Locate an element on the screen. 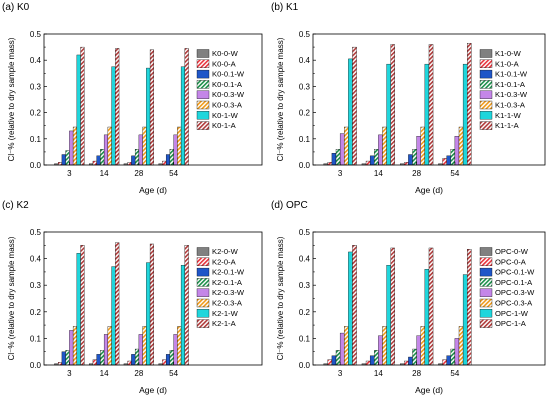 Image resolution: width=550 pixels, height=407 pixels. bar-K1-0.3-W-54 is located at coordinates (457, 151).